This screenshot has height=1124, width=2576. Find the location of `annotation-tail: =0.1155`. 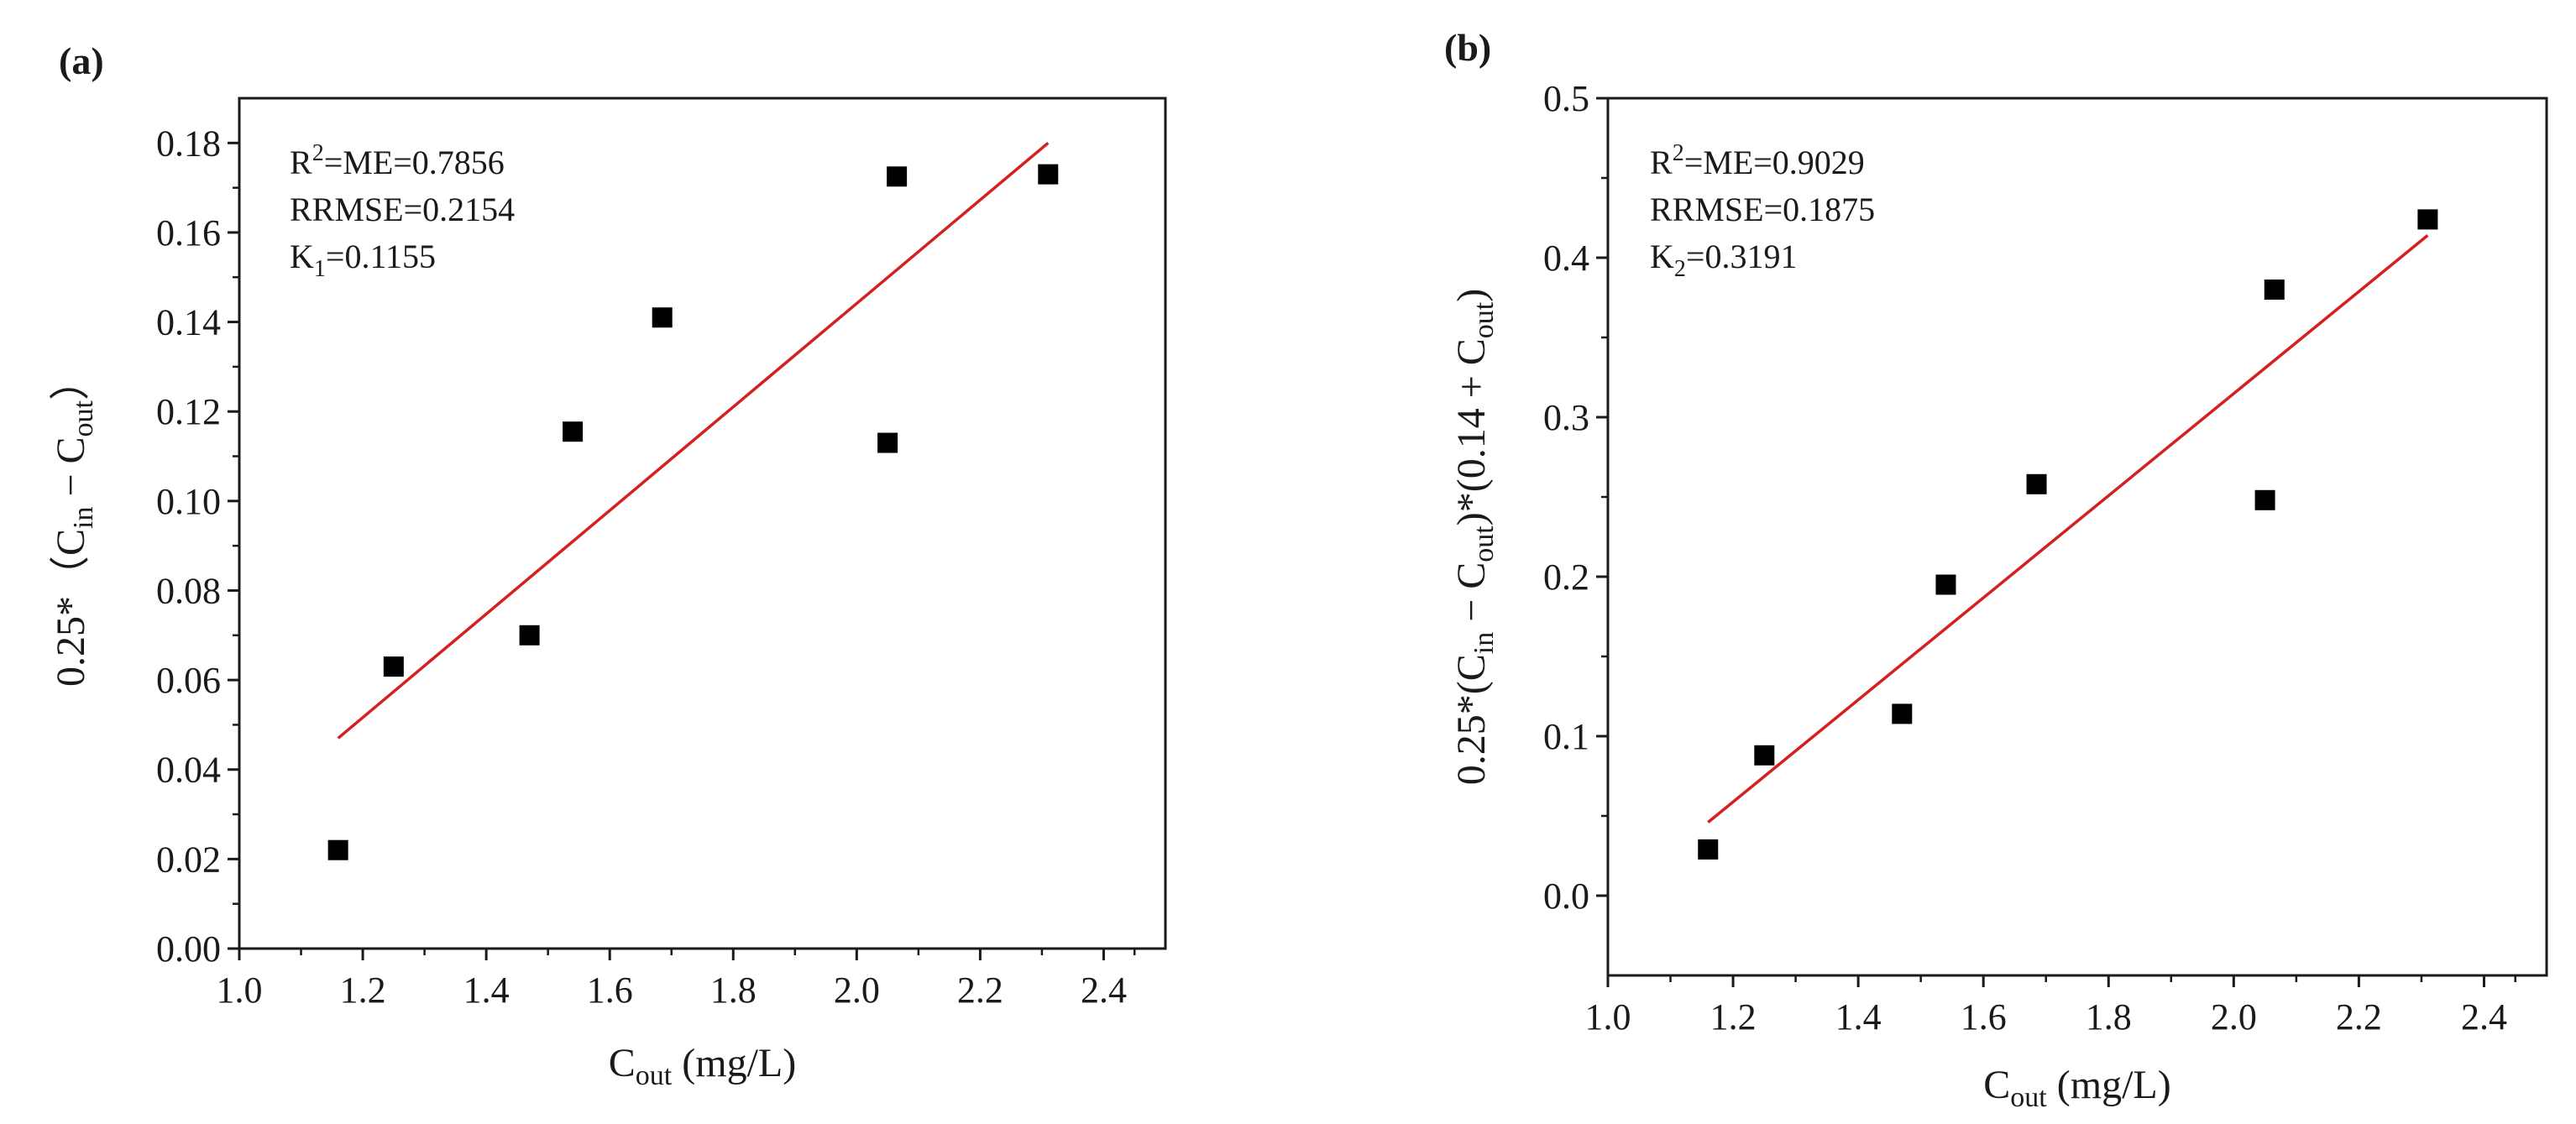

annotation-tail: =0.1155 is located at coordinates (381, 256).